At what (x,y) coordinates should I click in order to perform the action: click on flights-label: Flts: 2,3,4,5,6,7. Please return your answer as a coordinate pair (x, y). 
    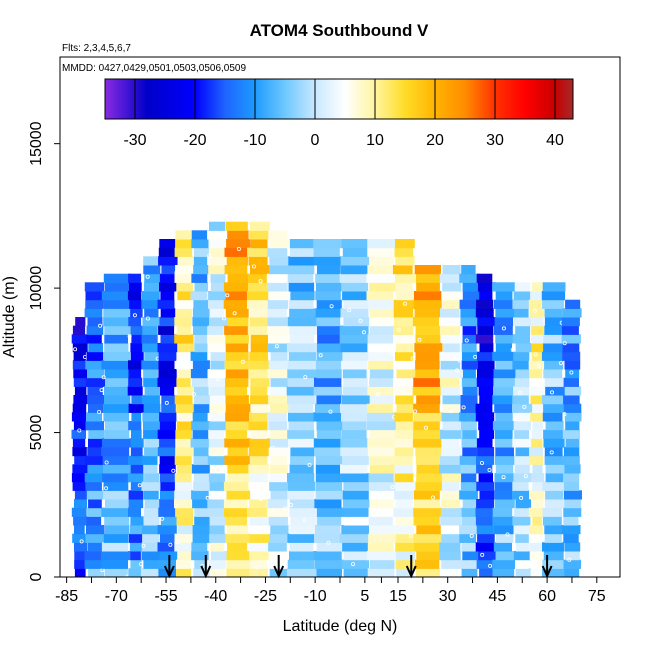
    Looking at the image, I should click on (96, 48).